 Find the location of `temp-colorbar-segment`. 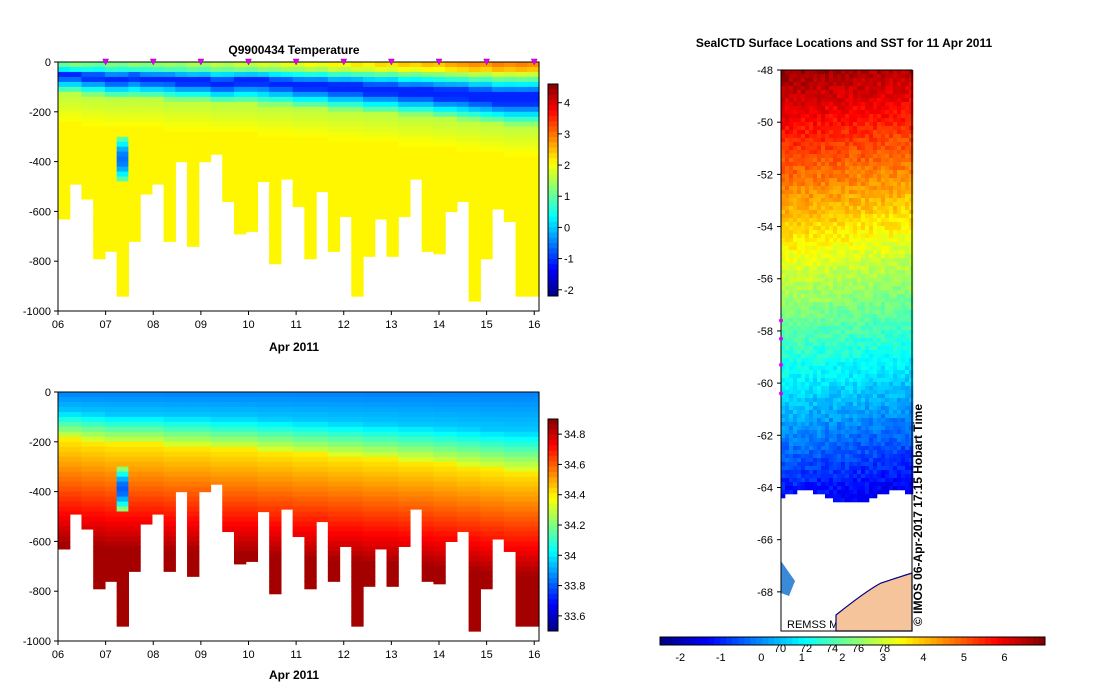

temp-colorbar-segment is located at coordinates (553, 87).